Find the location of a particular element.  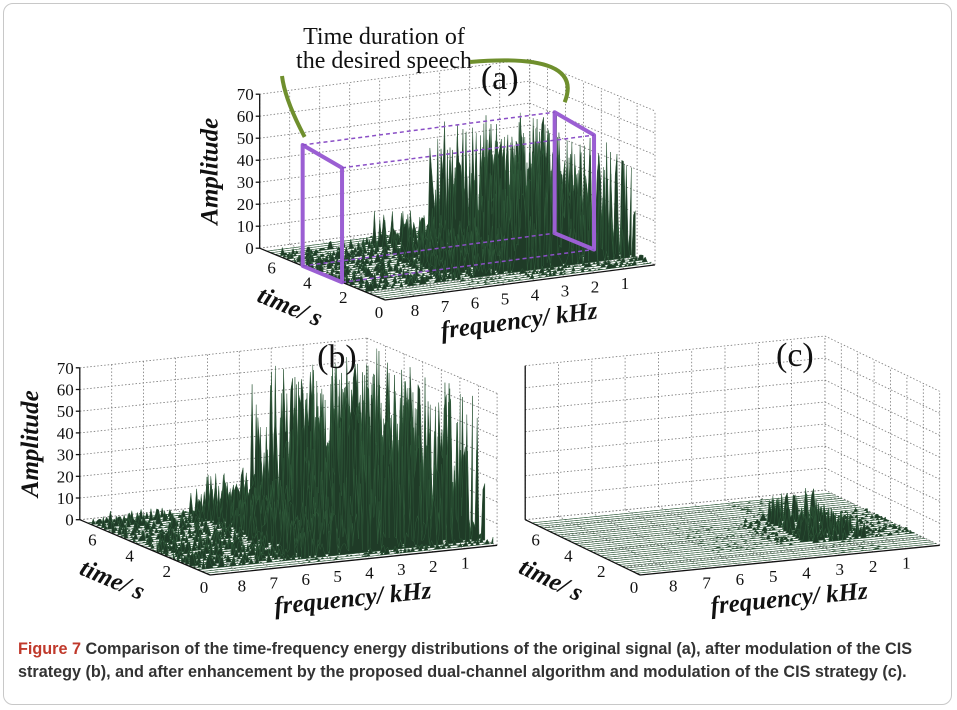

annotation-line: Time duration of is located at coordinates (384, 37).